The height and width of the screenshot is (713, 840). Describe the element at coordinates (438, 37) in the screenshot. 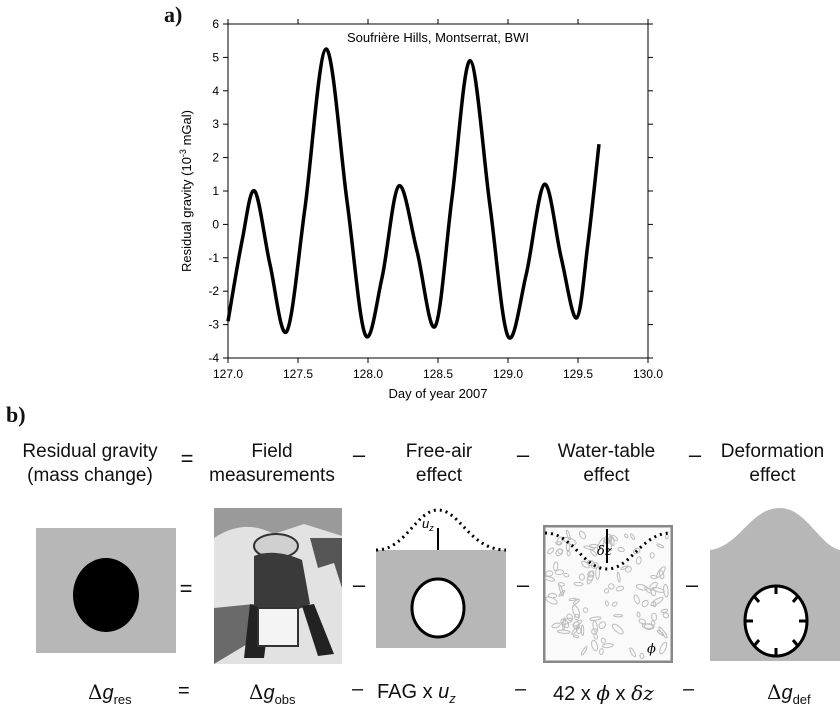

I see `chart-title: Soufrière Hills, Montserrat, BWI` at that location.